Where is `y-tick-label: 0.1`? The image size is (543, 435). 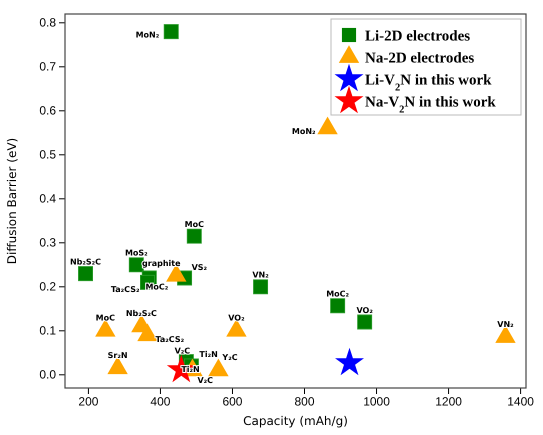
y-tick-label: 0.1 is located at coordinates (47, 331).